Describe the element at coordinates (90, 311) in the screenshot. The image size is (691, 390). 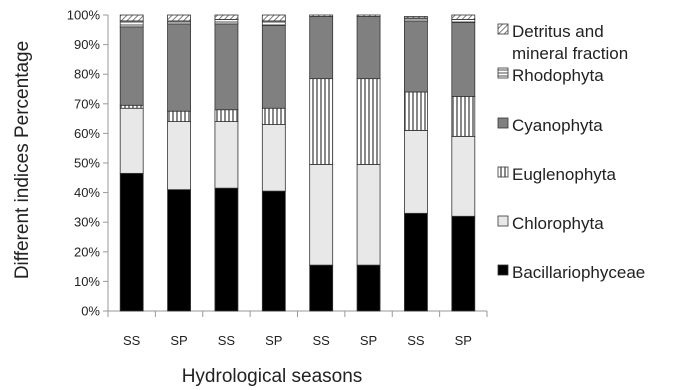
I see `y-tick-label: 0%` at that location.